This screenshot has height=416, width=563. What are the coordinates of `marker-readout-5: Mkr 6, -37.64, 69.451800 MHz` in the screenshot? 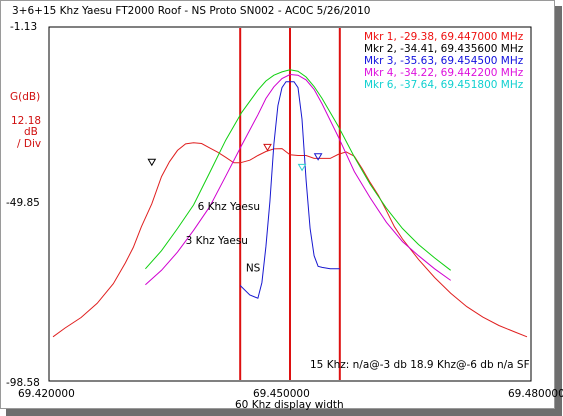 It's located at (444, 85).